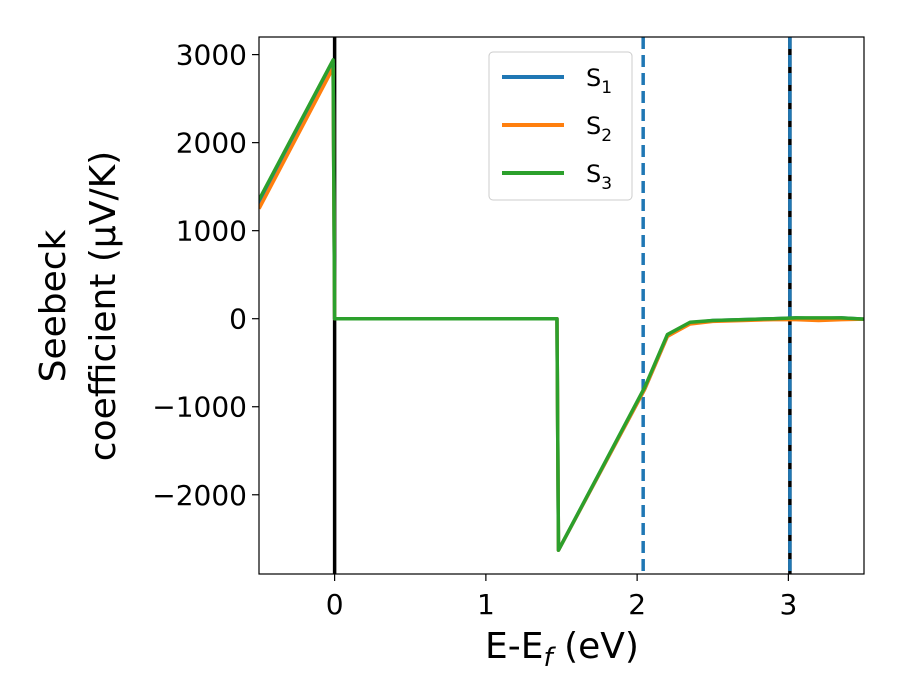 The image size is (900, 700). Describe the element at coordinates (78, 306) in the screenshot. I see `y-axis-label: Seebeck coefficient (μV/K)` at that location.